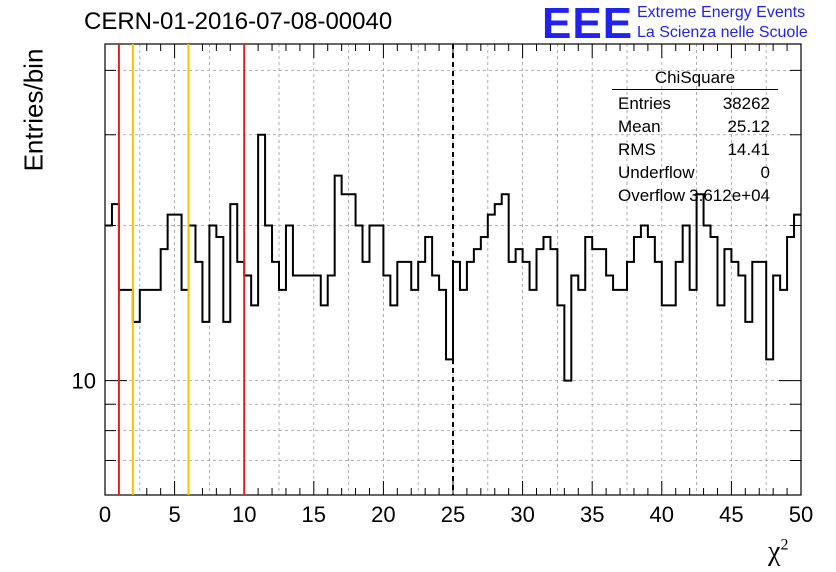 The image size is (836, 572). What do you see at coordinates (784, 545) in the screenshot?
I see `x-axis-label-sup: 2` at bounding box center [784, 545].